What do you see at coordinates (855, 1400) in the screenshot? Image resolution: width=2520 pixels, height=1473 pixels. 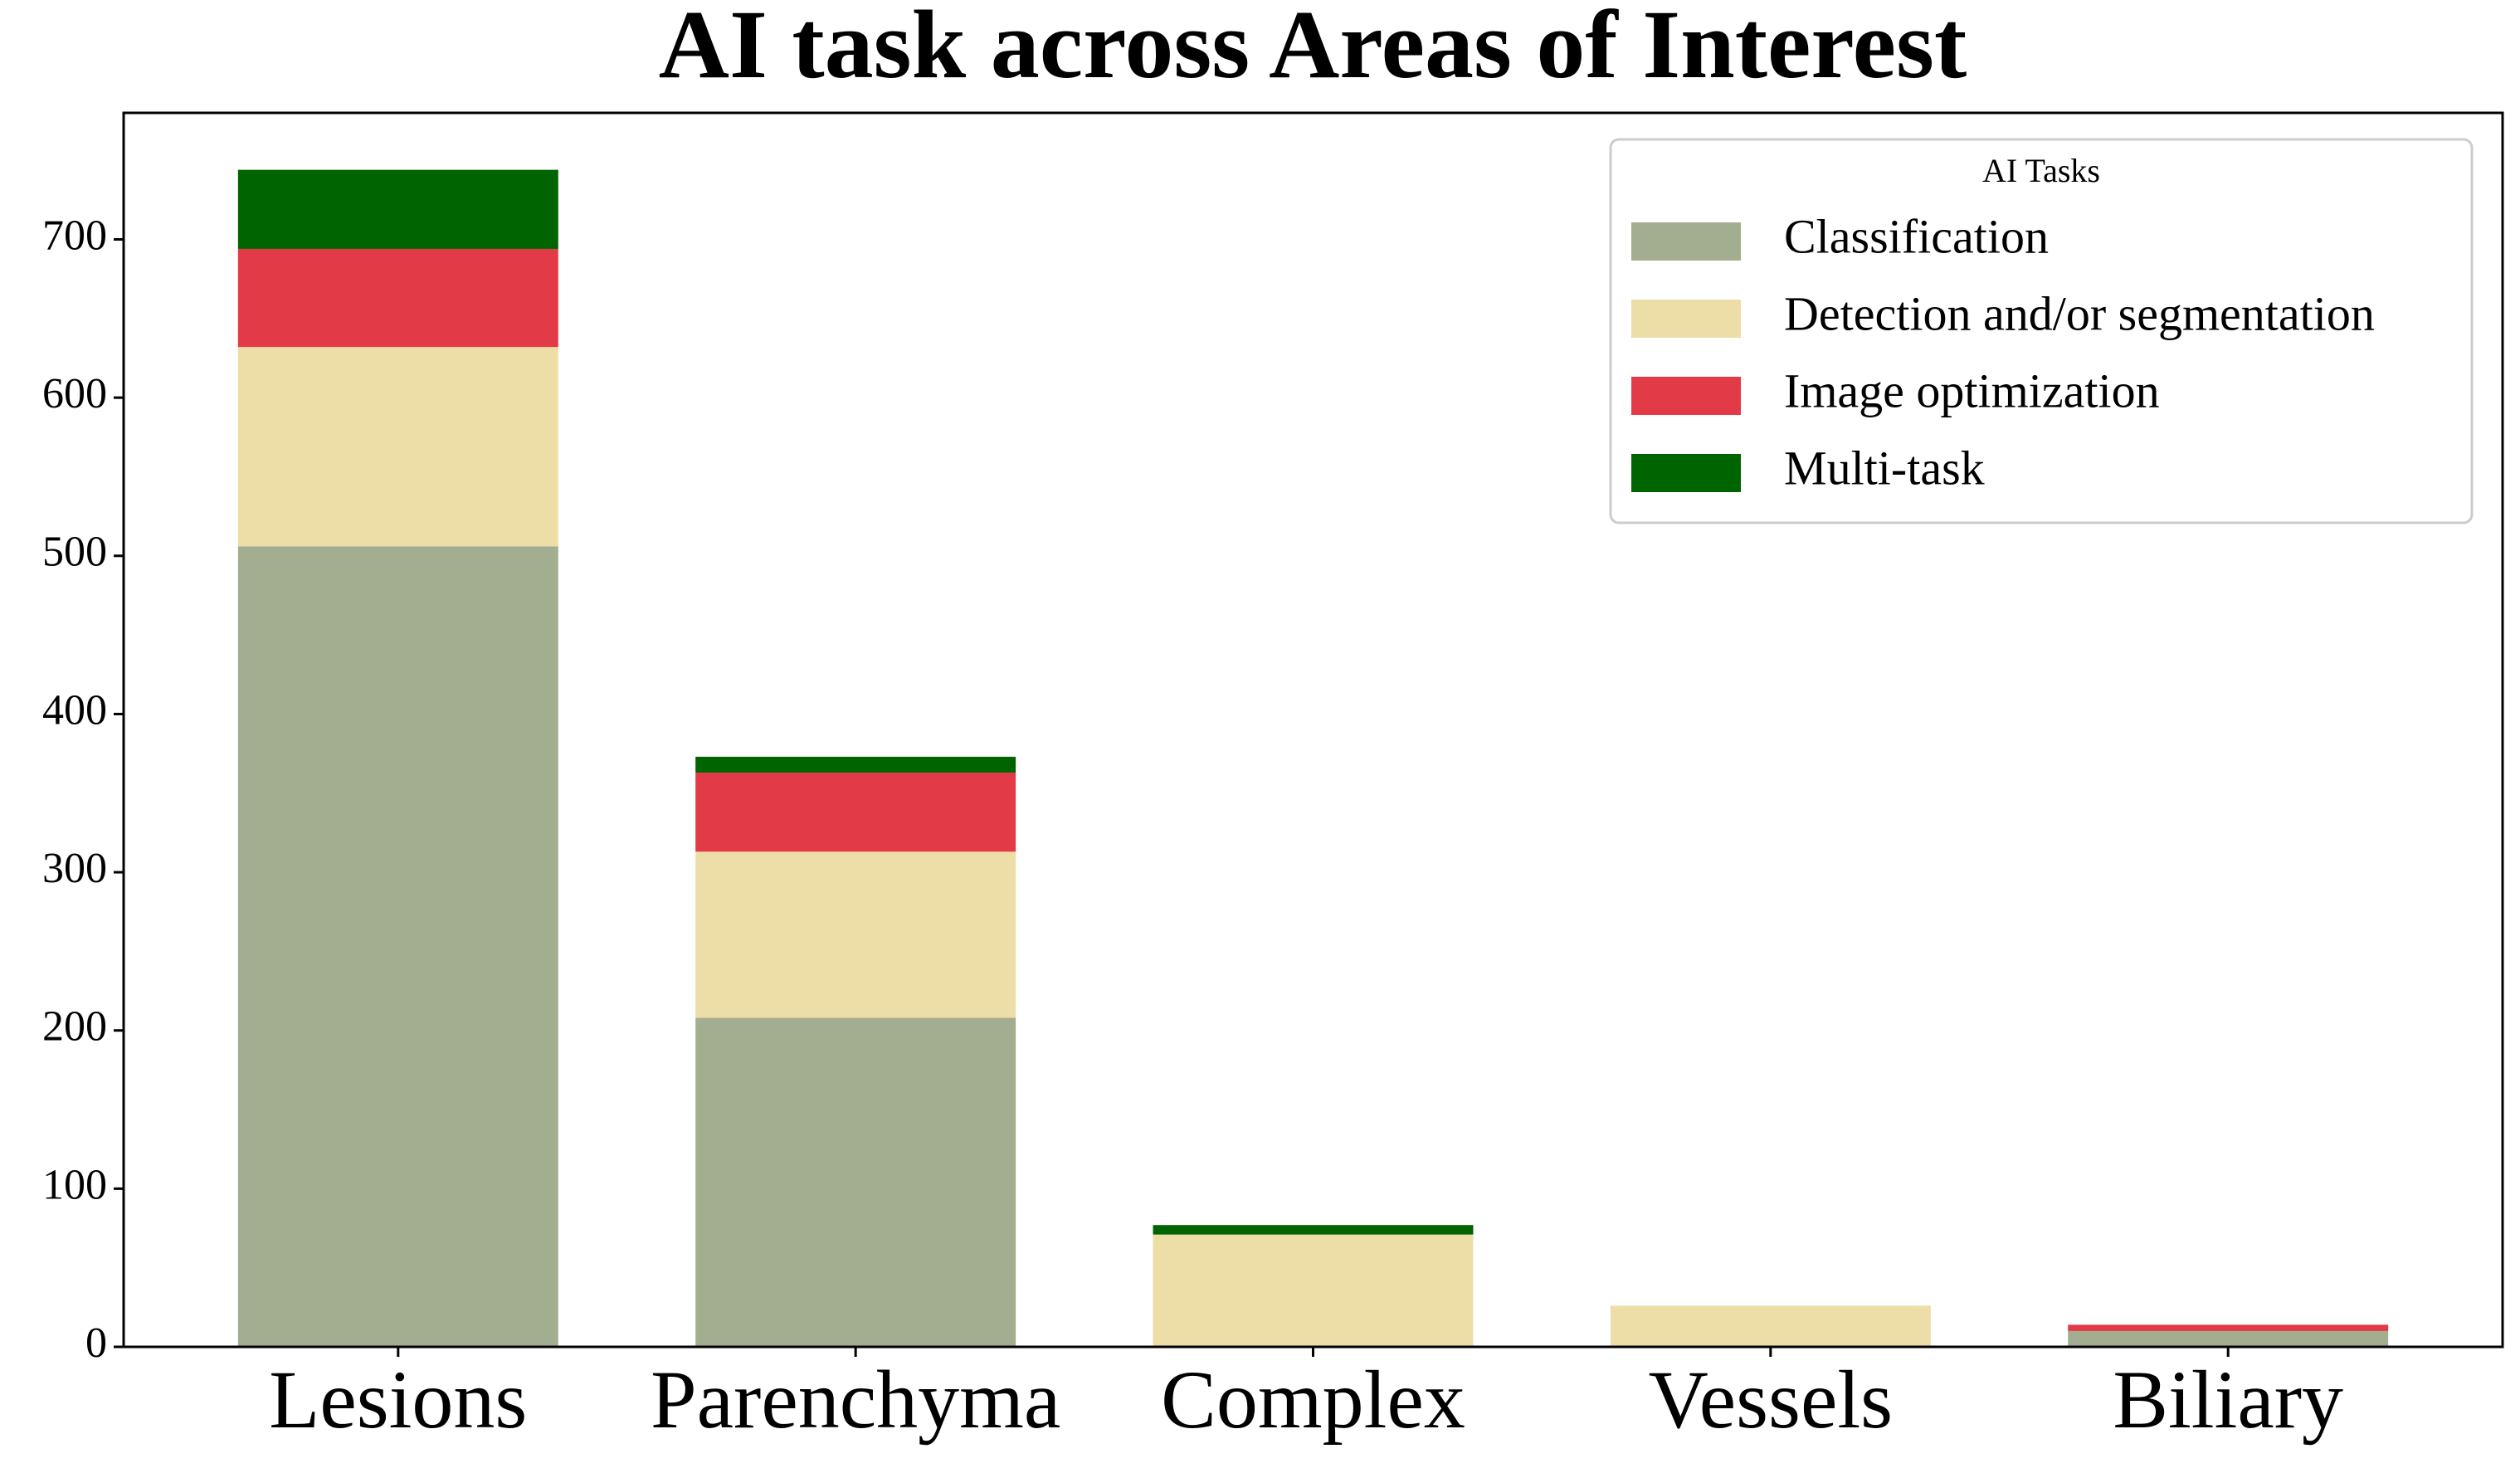 I see `x-tick-label: Parenchyma` at bounding box center [855, 1400].